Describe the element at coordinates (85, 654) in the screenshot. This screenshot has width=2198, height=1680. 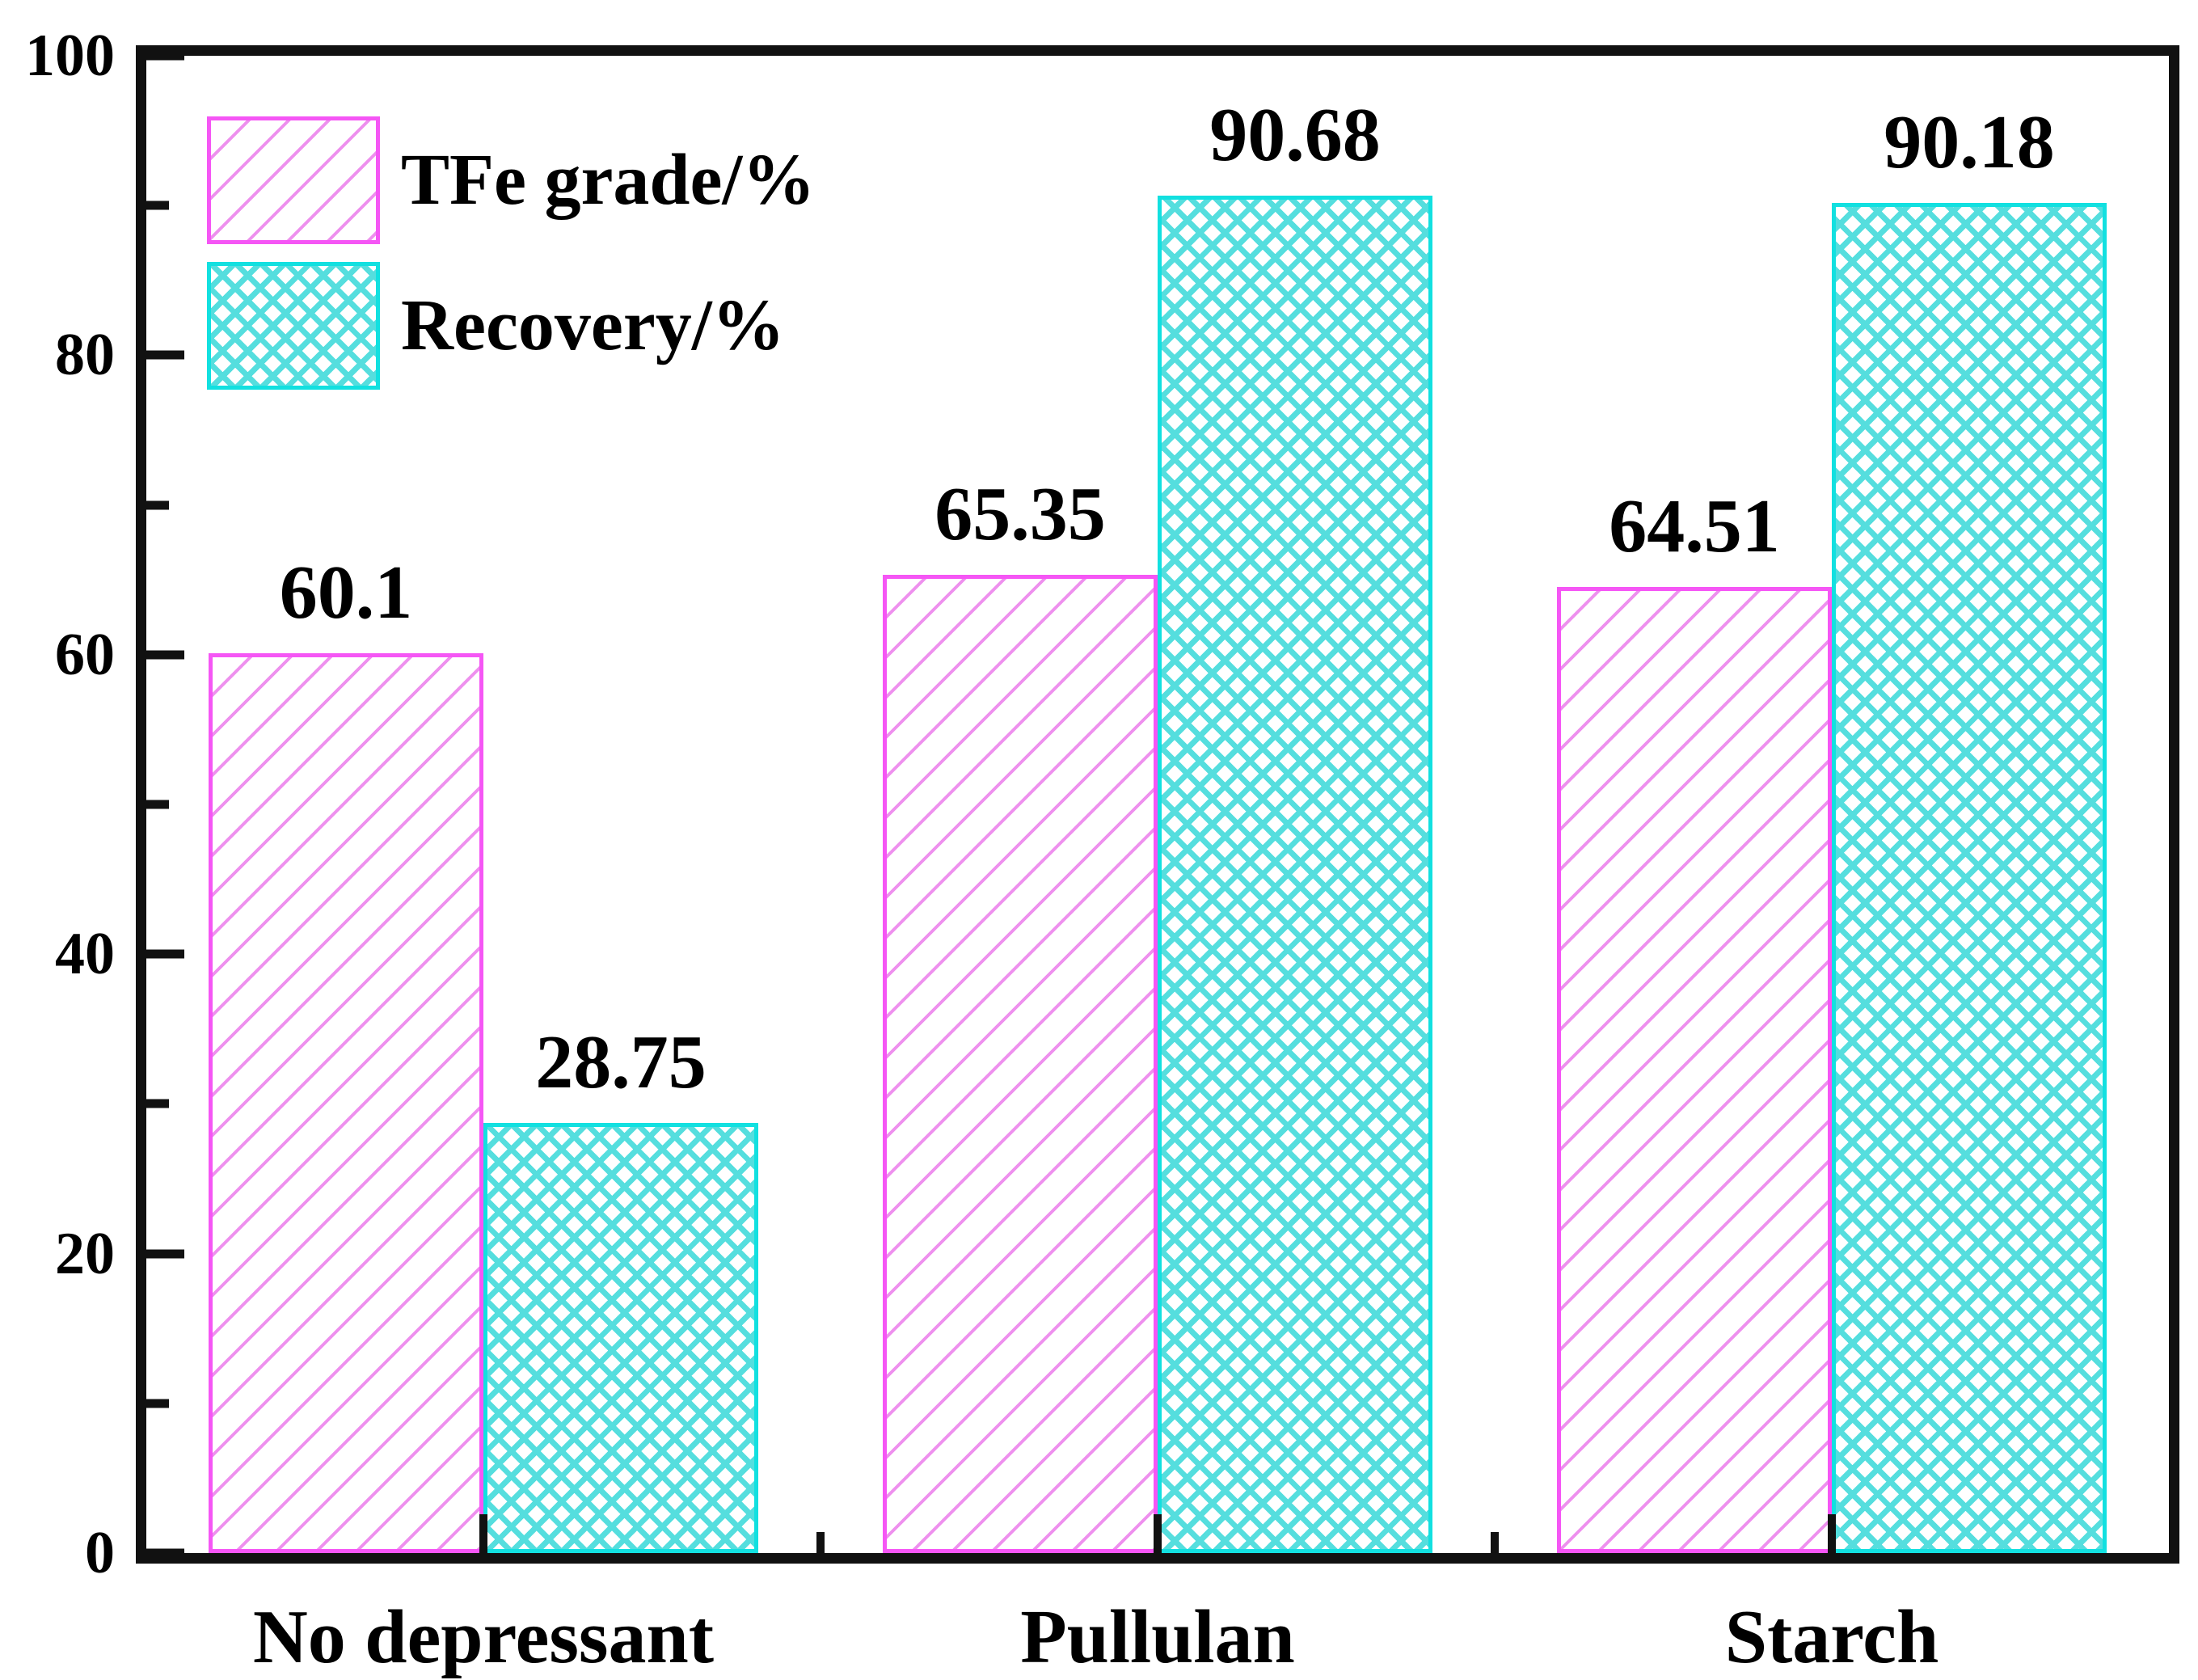
I see `y-axis-tick-label-60: 60` at that location.